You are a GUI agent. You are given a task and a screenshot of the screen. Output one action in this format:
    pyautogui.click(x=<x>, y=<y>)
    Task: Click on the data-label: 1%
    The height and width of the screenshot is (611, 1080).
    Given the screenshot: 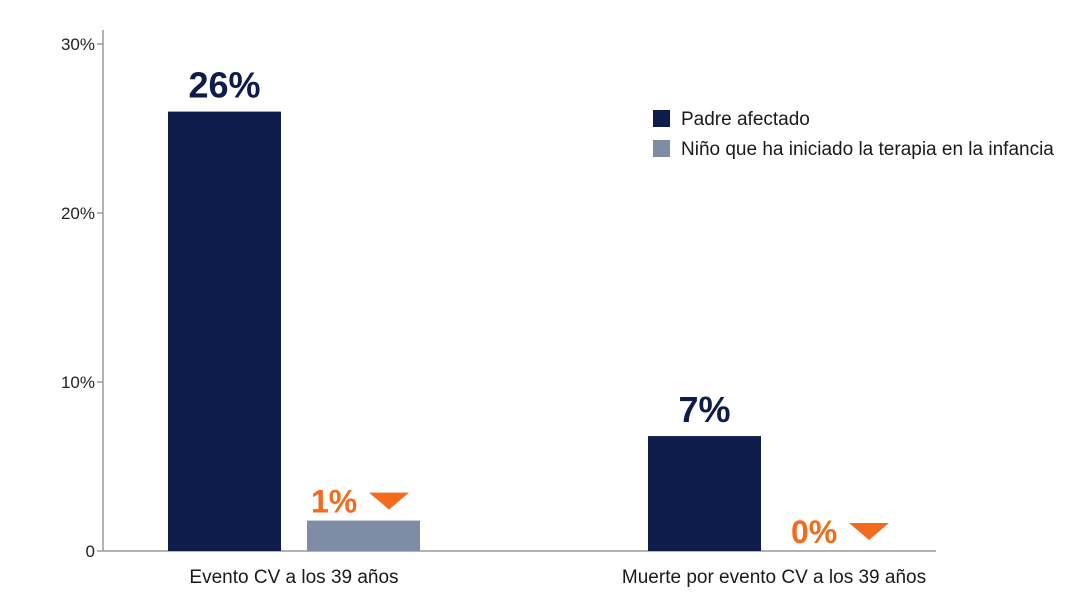 What is the action you would take?
    pyautogui.click(x=334, y=502)
    